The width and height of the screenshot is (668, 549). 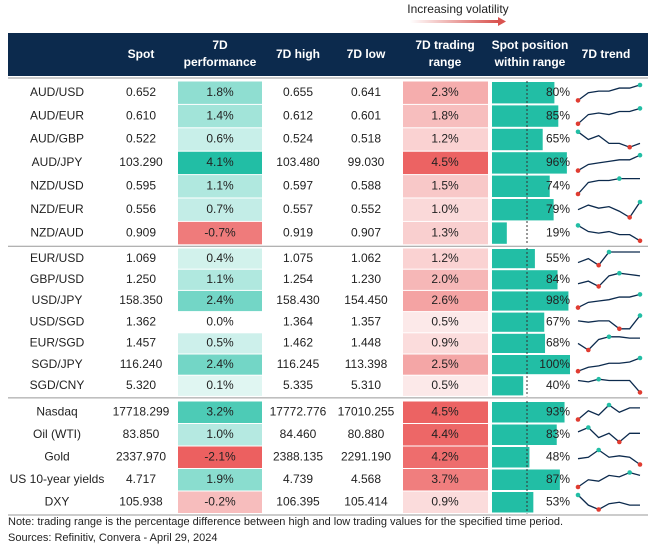 What do you see at coordinates (141, 54) in the screenshot?
I see `column-header: Spot` at bounding box center [141, 54].